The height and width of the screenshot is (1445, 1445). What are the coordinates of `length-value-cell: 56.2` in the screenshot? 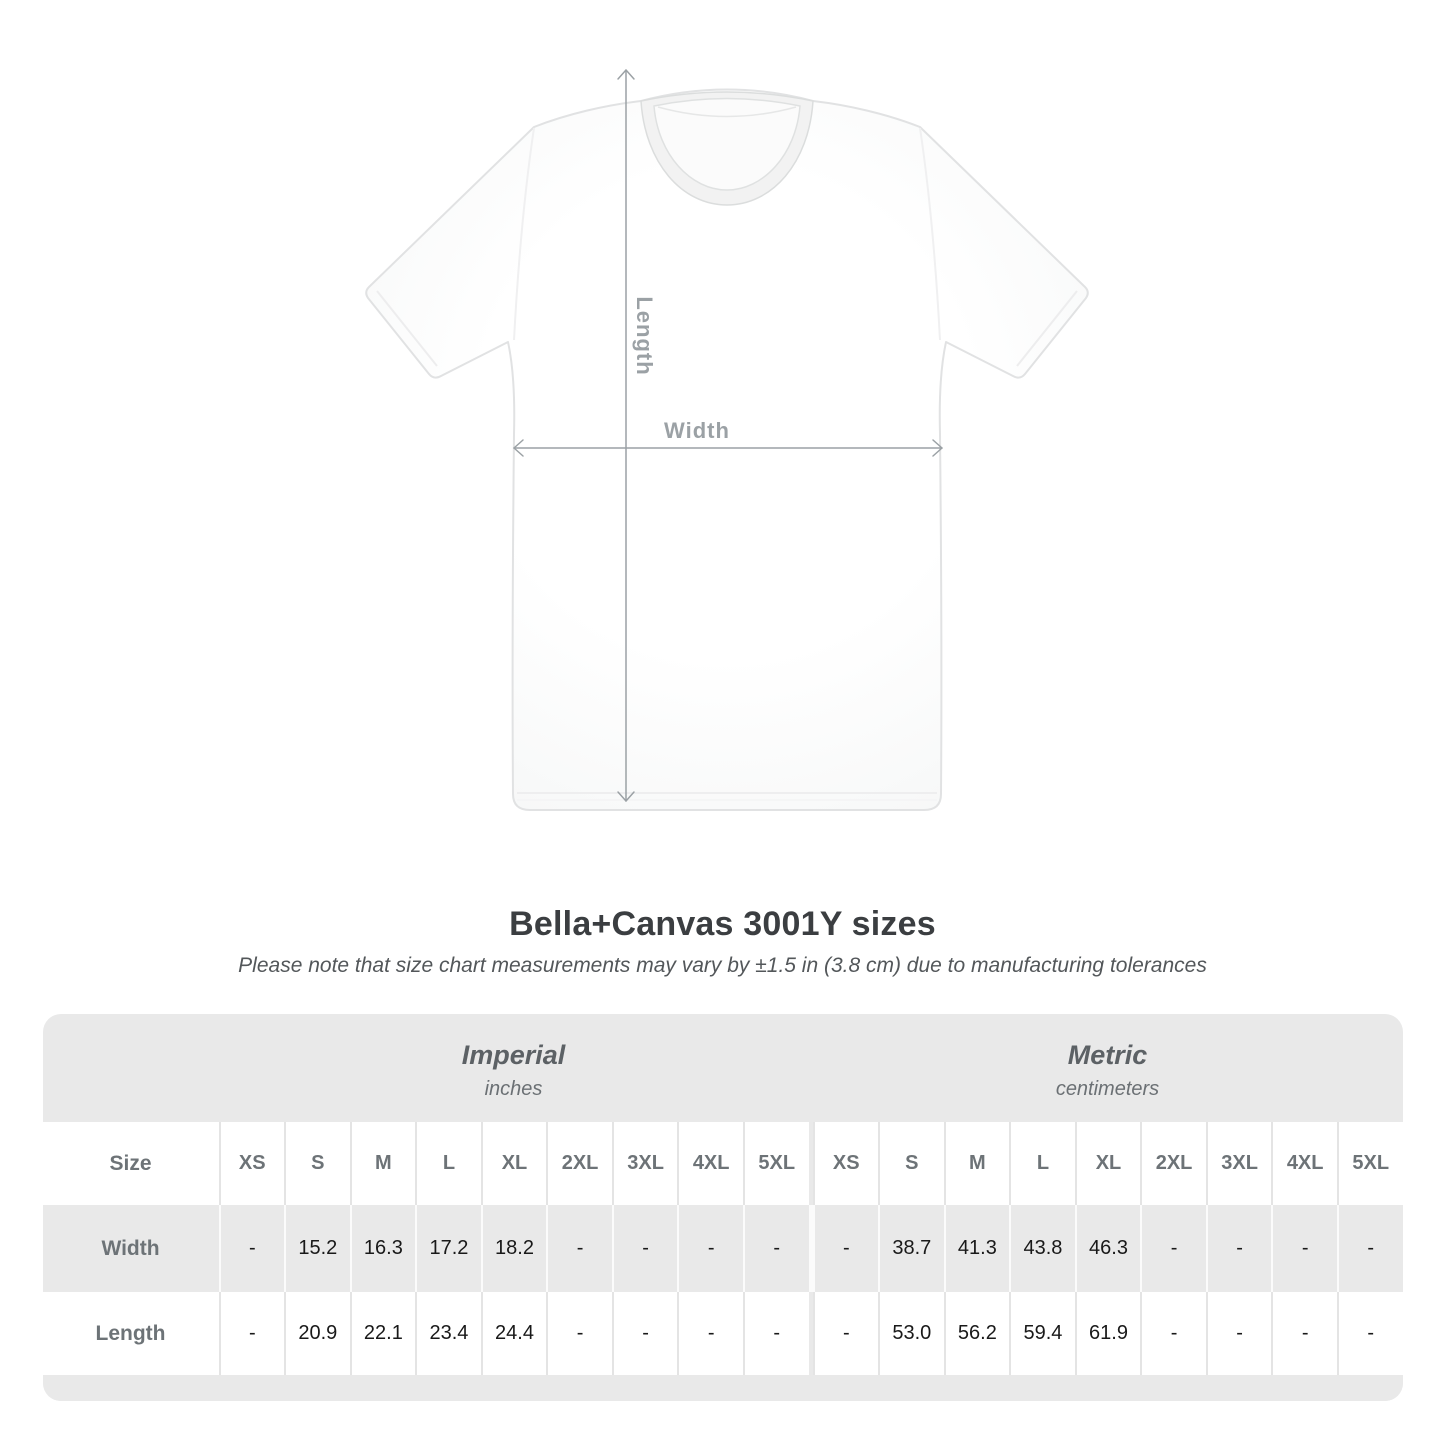 It's located at (976, 1333).